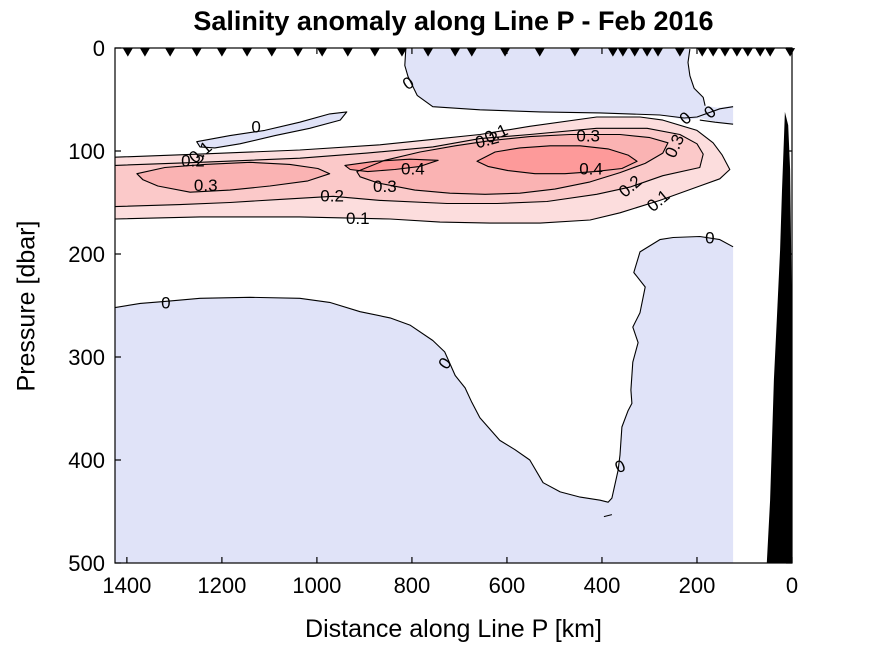 Image resolution: width=875 pixels, height=656 pixels. I want to click on y-tick-label: 400, so click(86, 460).